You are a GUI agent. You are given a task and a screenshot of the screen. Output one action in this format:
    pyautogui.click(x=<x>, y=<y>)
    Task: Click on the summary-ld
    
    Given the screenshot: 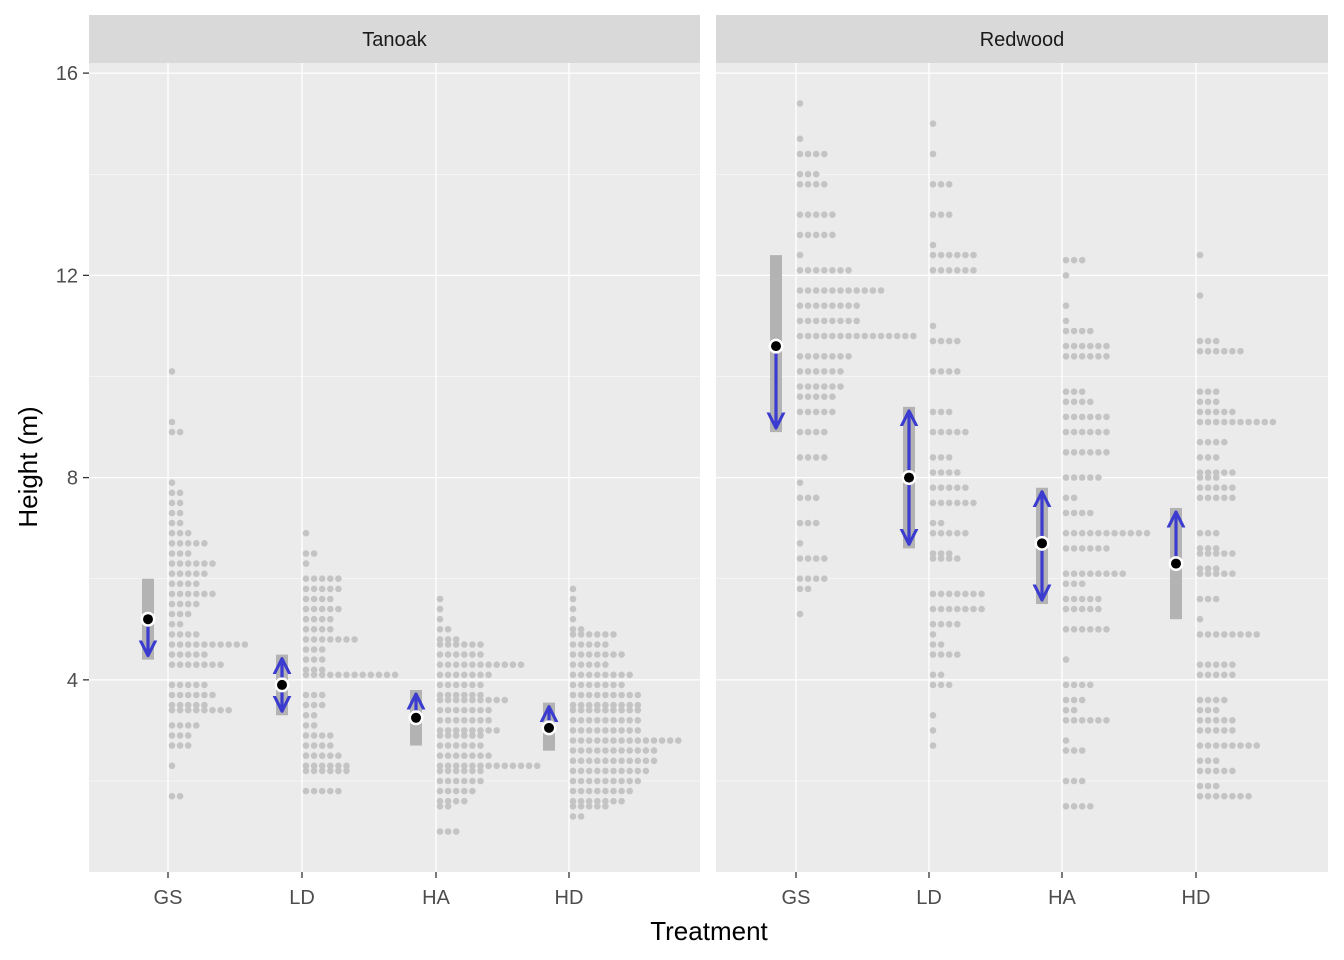 What is the action you would take?
    pyautogui.click(x=282, y=685)
    